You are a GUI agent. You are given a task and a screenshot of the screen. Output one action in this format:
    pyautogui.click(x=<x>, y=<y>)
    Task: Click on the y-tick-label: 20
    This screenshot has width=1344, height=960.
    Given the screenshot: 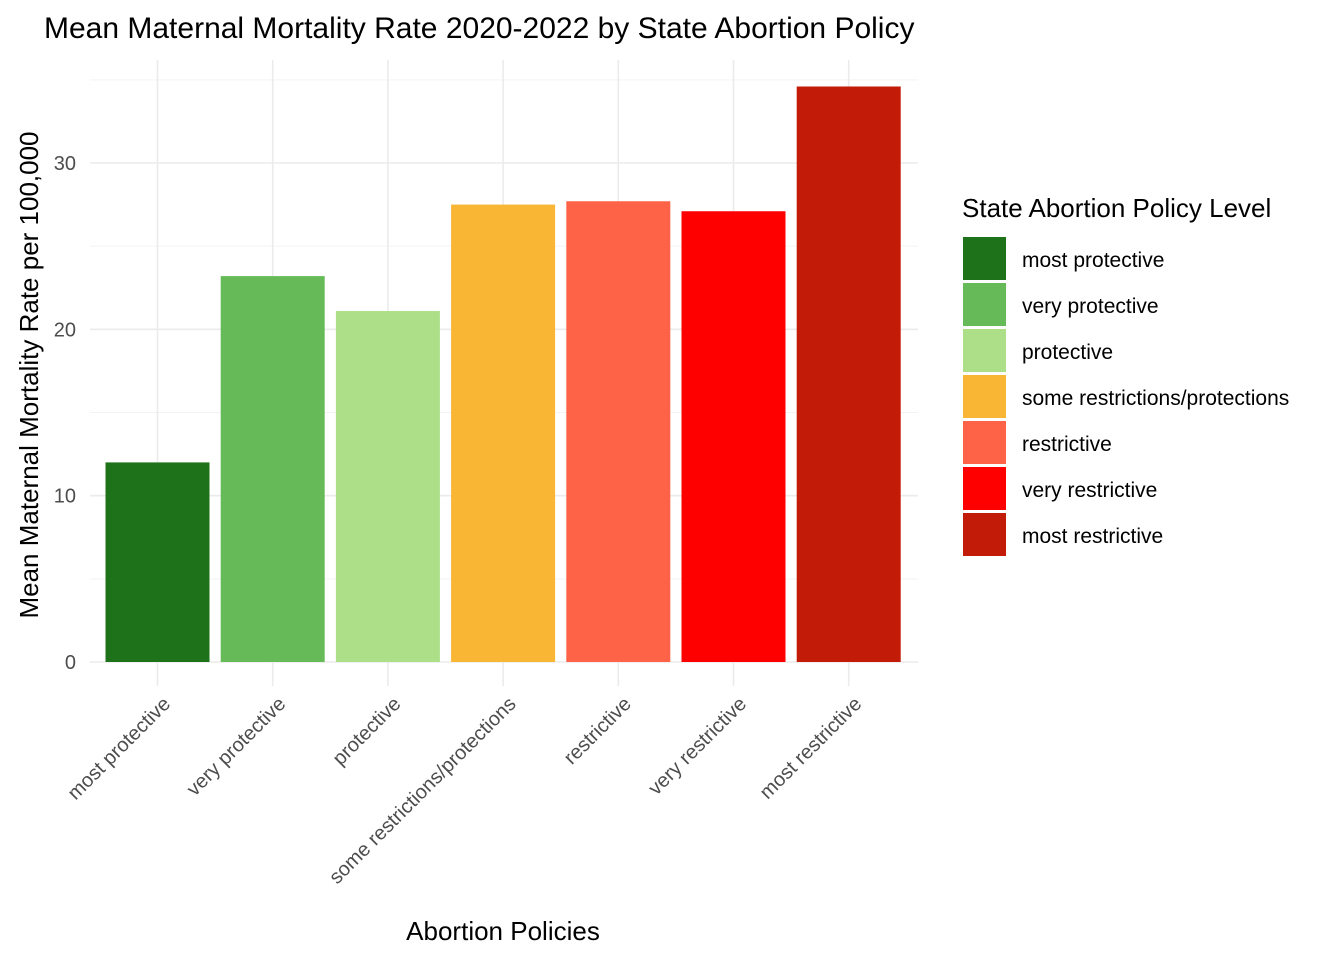 What is the action you would take?
    pyautogui.click(x=65, y=330)
    